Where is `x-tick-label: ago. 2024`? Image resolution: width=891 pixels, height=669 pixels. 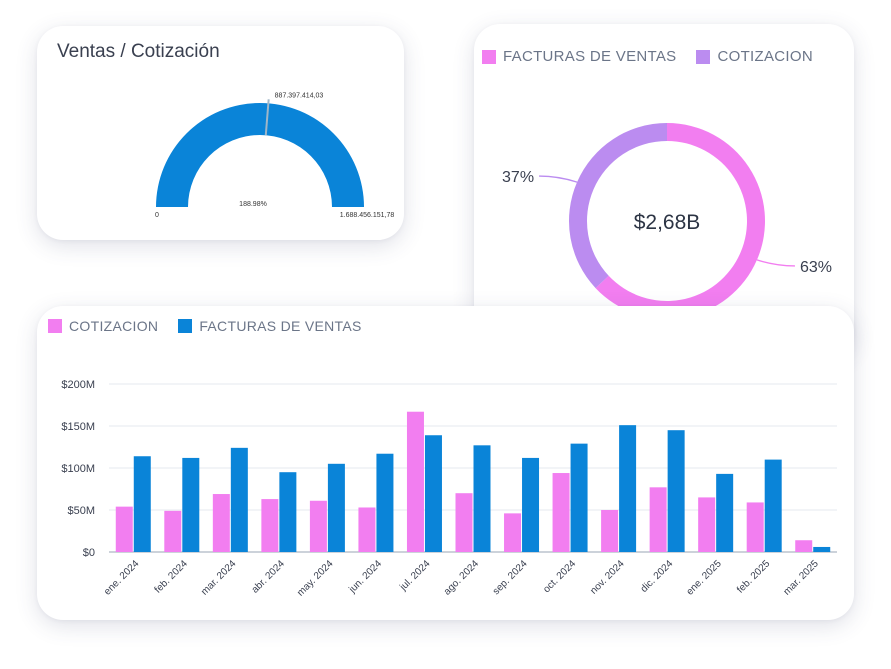 x-tick-label: ago. 2024 is located at coordinates (462, 578).